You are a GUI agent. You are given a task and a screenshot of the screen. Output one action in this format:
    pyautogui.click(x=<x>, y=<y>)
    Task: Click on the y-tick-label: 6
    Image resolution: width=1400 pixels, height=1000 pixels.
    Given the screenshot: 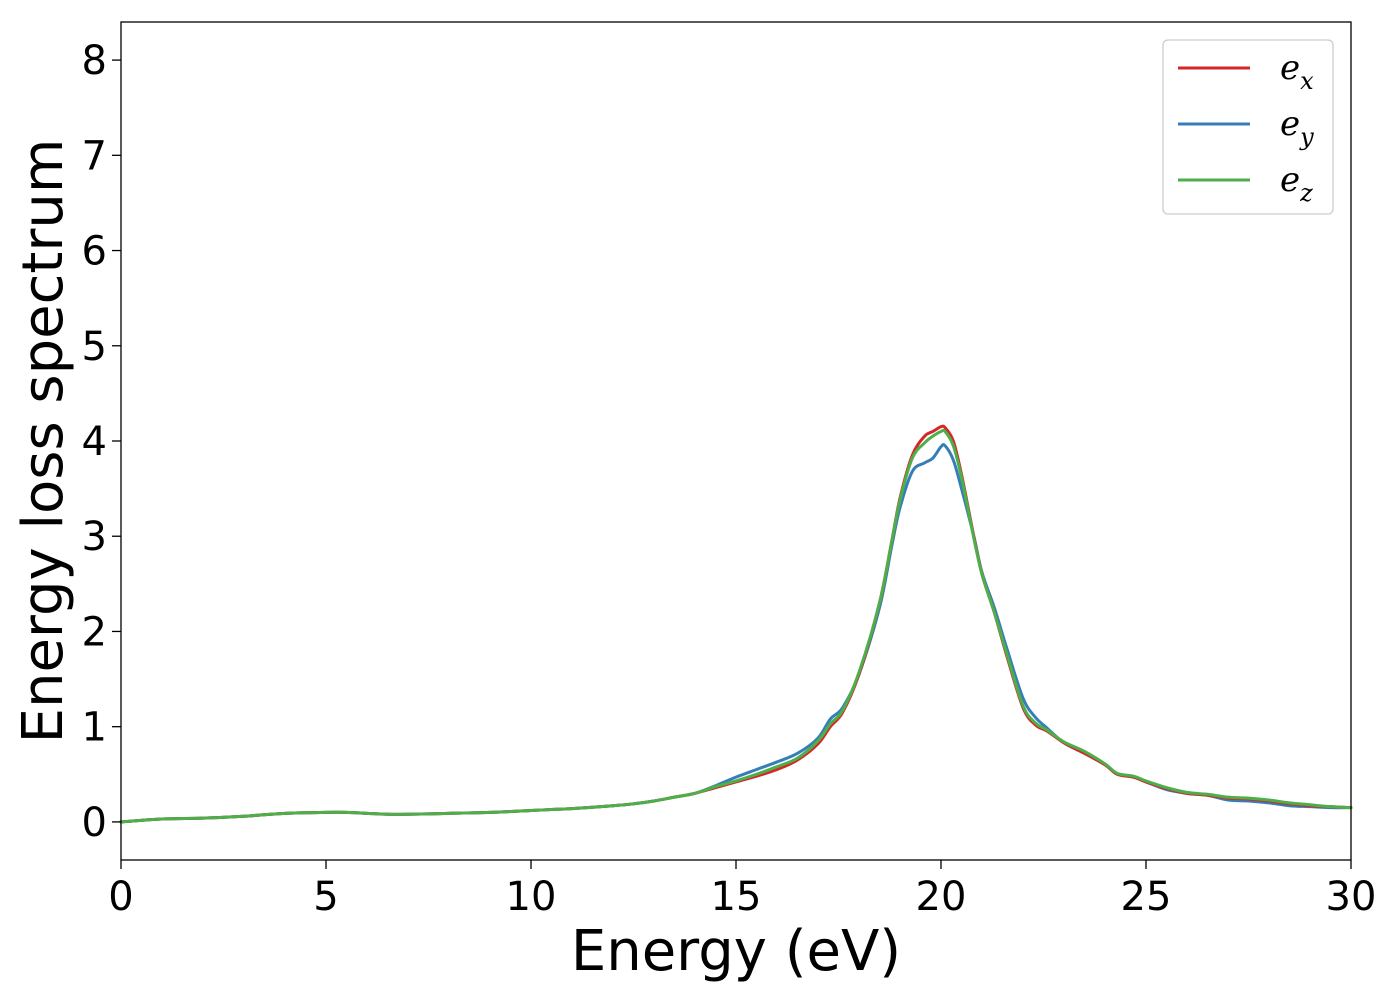 What is the action you would take?
    pyautogui.click(x=94, y=252)
    